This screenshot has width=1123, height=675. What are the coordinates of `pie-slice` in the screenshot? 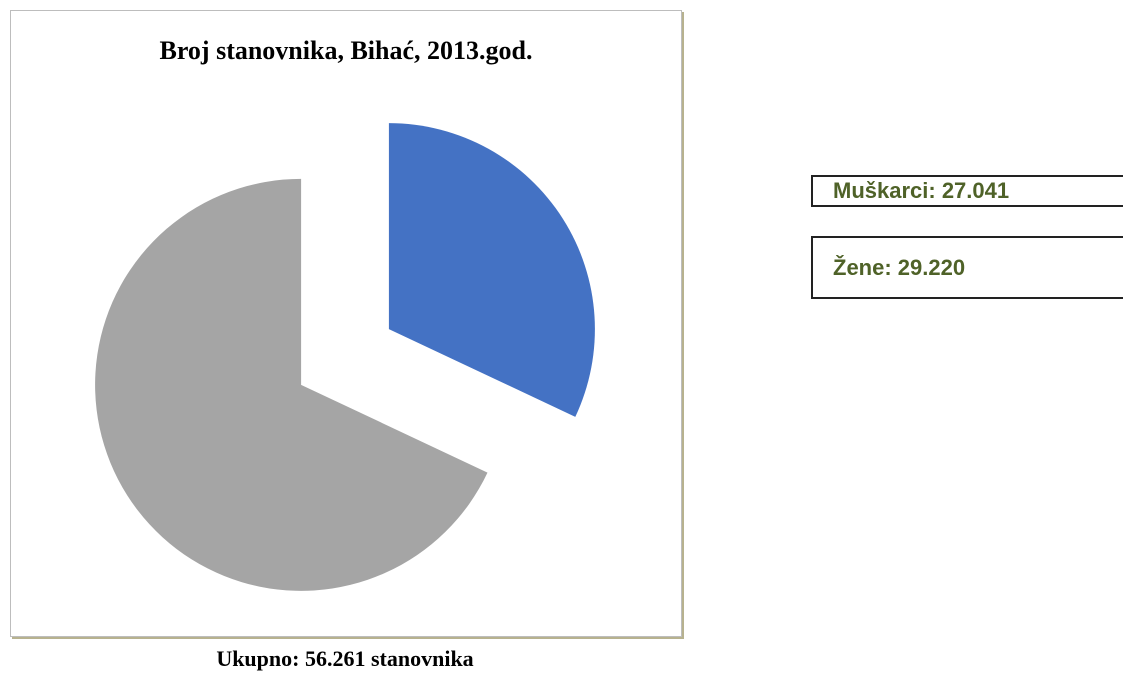 It's located at (491, 270).